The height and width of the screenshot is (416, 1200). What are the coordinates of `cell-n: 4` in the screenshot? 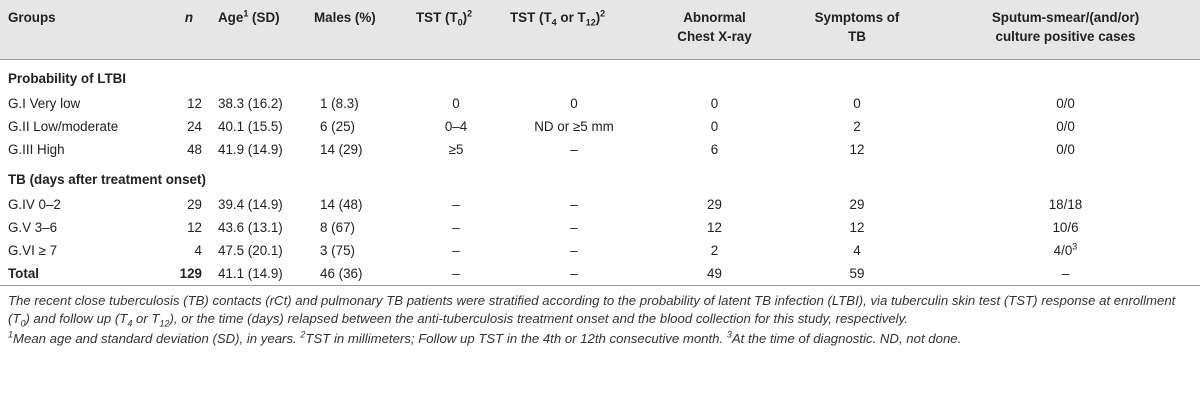 It's located at (198, 250).